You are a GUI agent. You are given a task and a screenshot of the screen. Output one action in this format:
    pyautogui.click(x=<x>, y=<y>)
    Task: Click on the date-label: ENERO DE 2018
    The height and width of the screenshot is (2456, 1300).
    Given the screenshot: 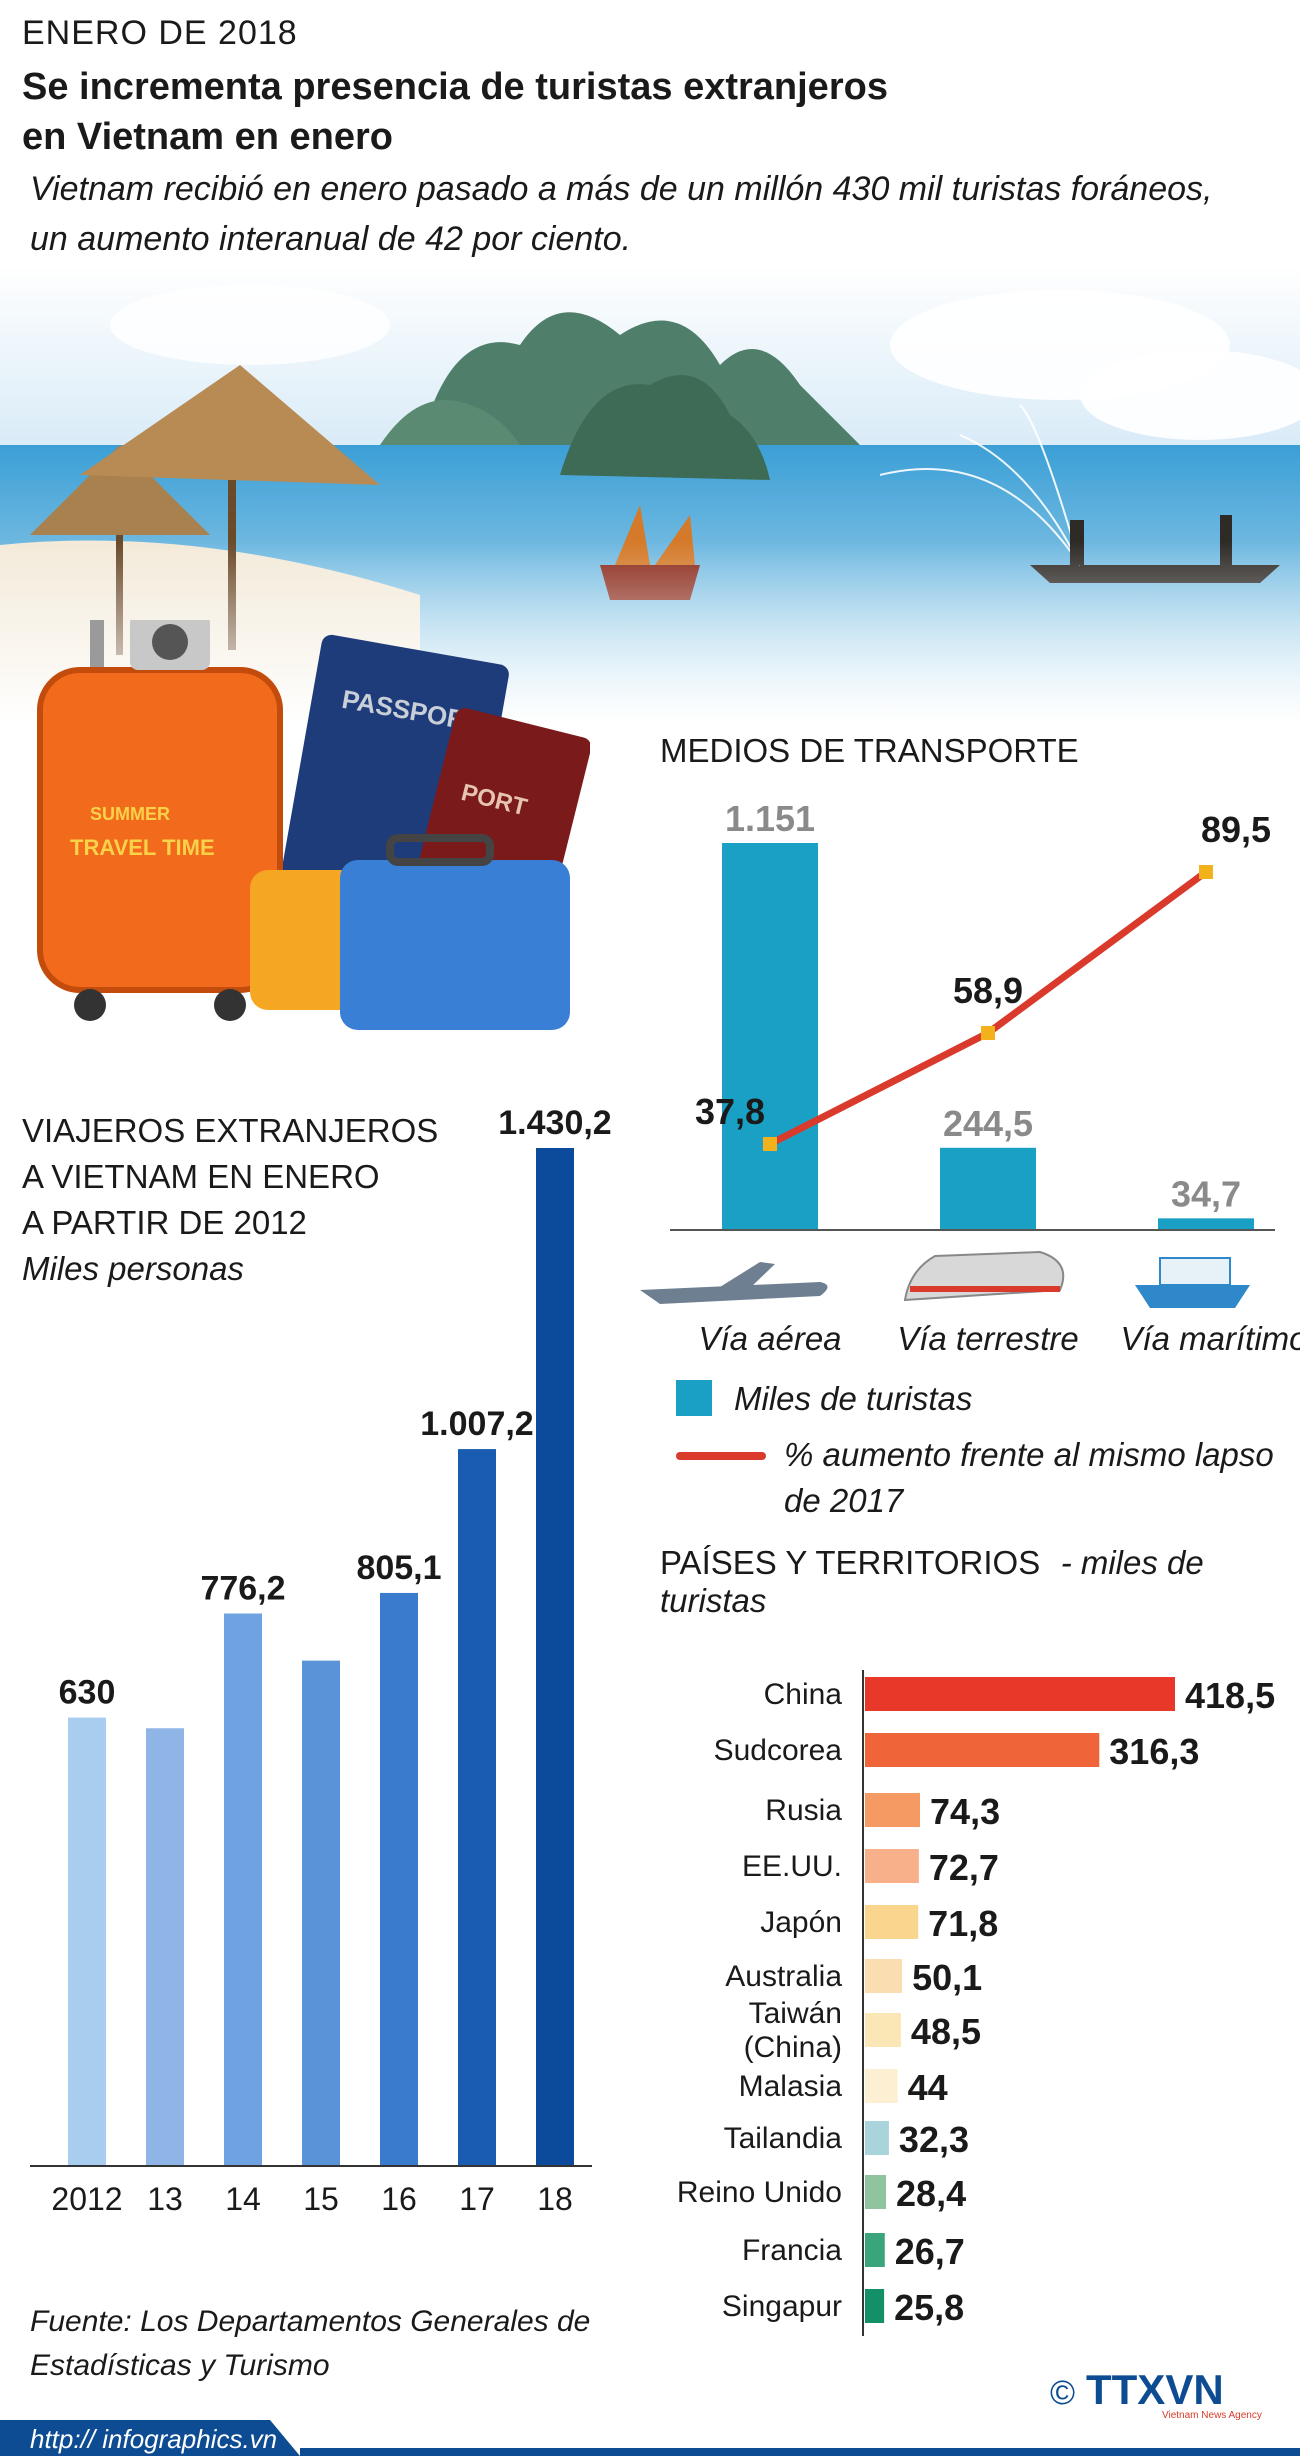 What is the action you would take?
    pyautogui.click(x=160, y=33)
    